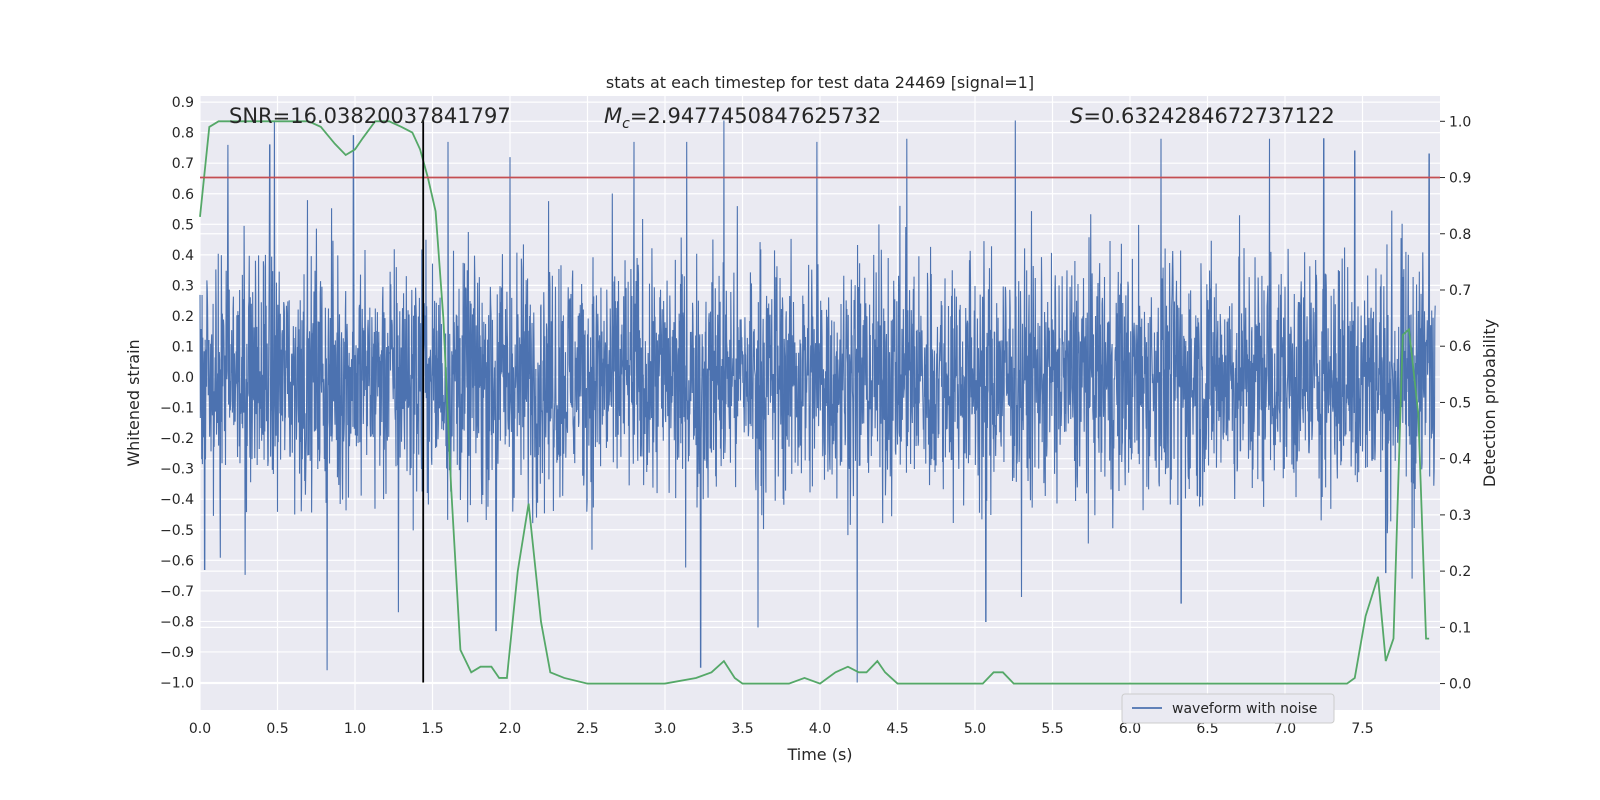  I want to click on s-annotation: S=0.6324284672737122, so click(1202, 116).